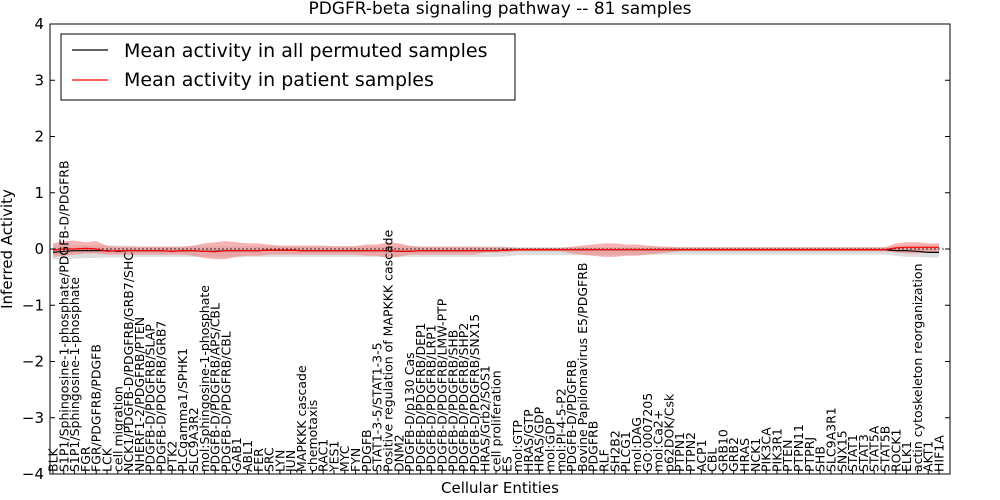  What do you see at coordinates (863, 453) in the screenshot?
I see `x-tick-label: STAT3` at bounding box center [863, 453].